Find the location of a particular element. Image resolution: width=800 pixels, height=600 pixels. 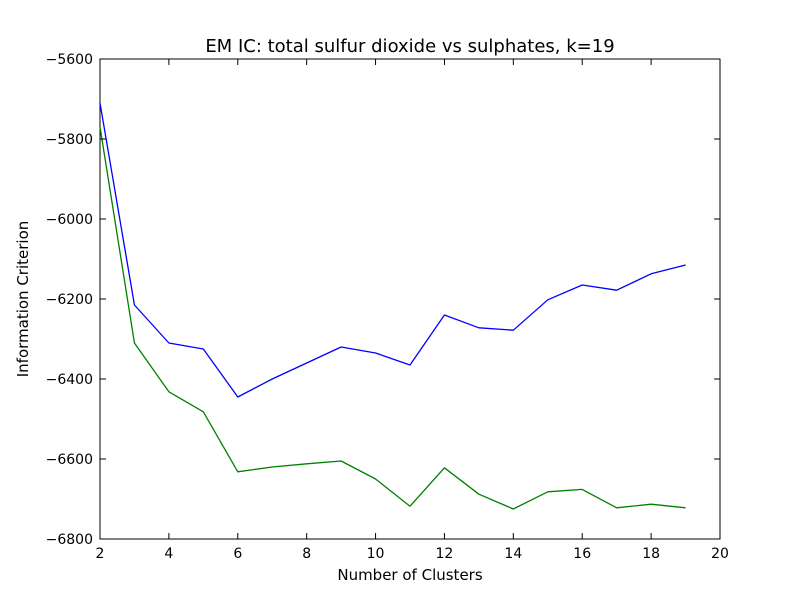

x-tick-label: 8 is located at coordinates (306, 554).